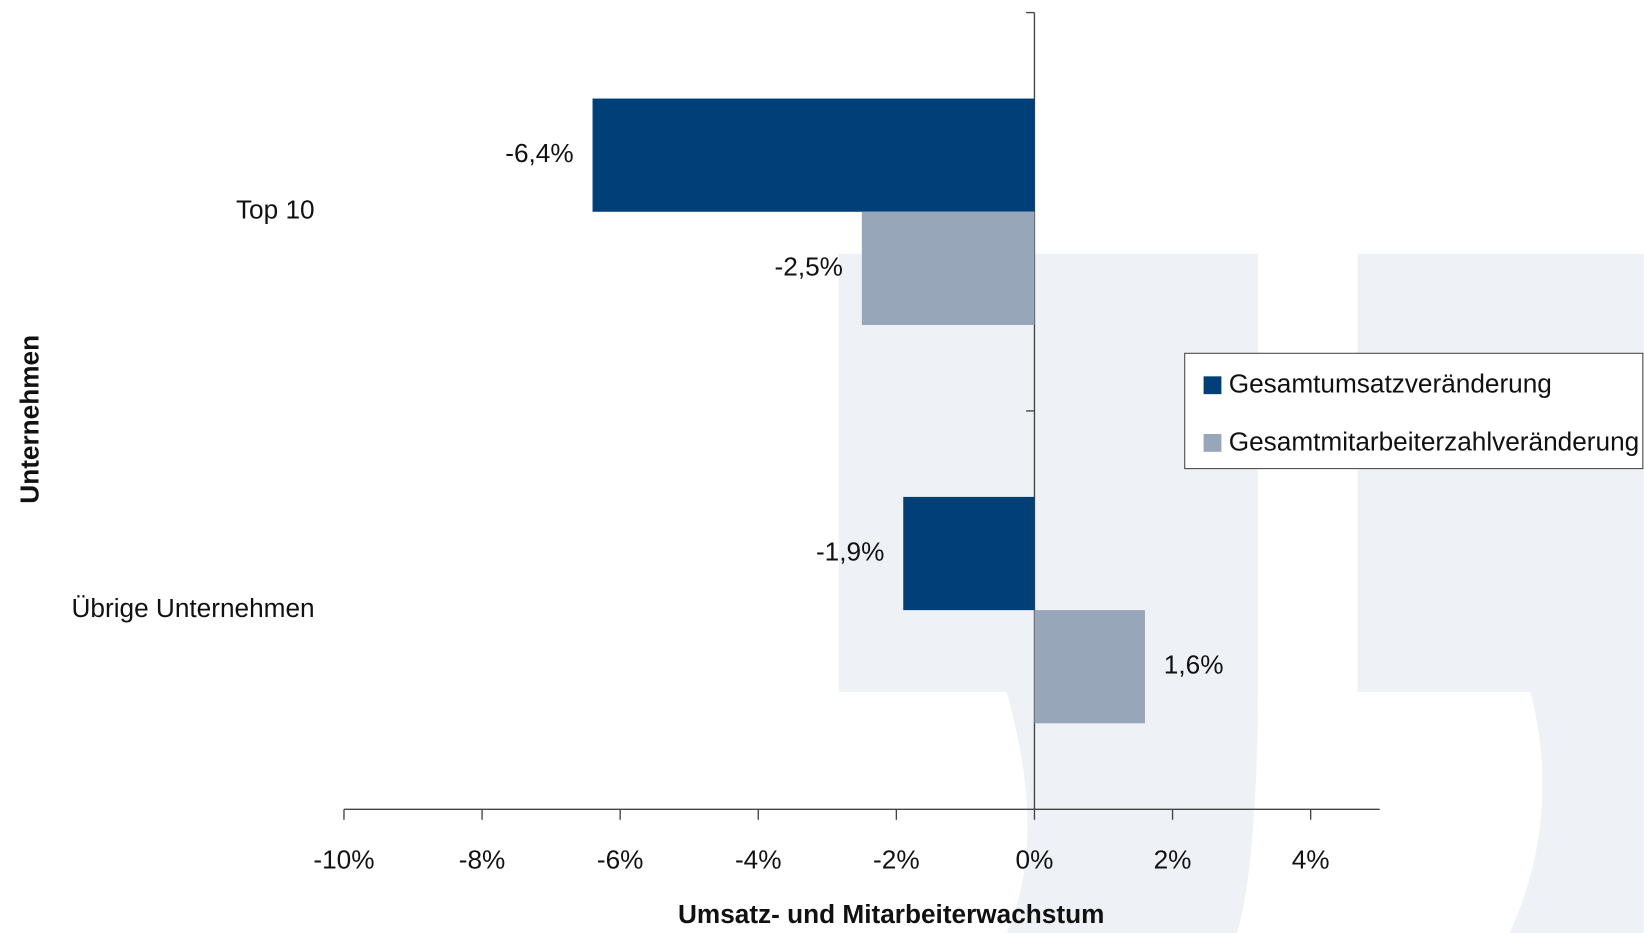 This screenshot has height=933, width=1644. What do you see at coordinates (1390, 384) in the screenshot?
I see `legend-label: Gesamtumsatzveränderung` at bounding box center [1390, 384].